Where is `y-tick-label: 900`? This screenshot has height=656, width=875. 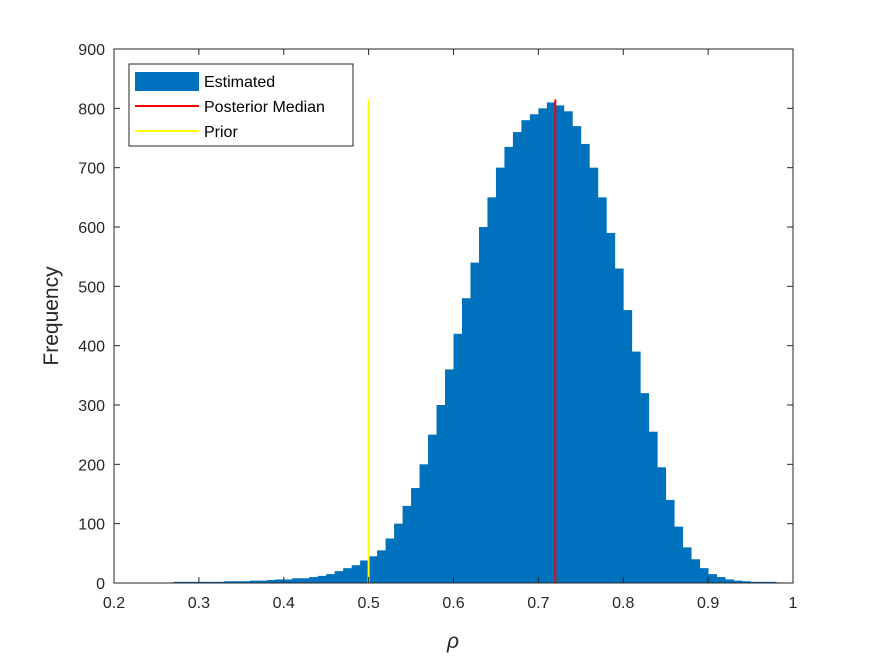
y-tick-label: 900 is located at coordinates (91, 50).